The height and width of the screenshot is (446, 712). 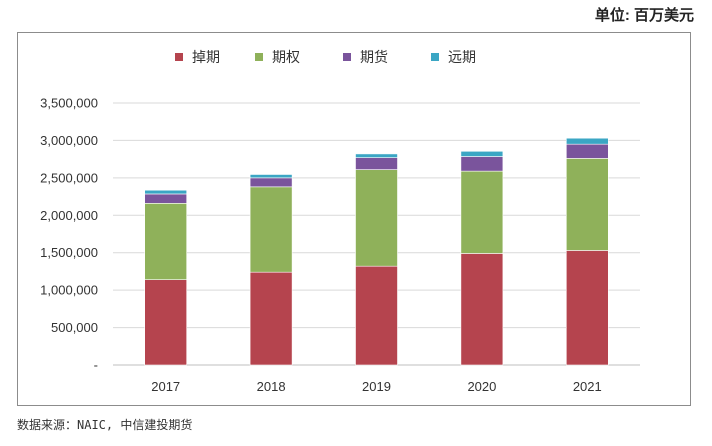 What do you see at coordinates (587, 386) in the screenshot?
I see `x-tick-label: 2021` at bounding box center [587, 386].